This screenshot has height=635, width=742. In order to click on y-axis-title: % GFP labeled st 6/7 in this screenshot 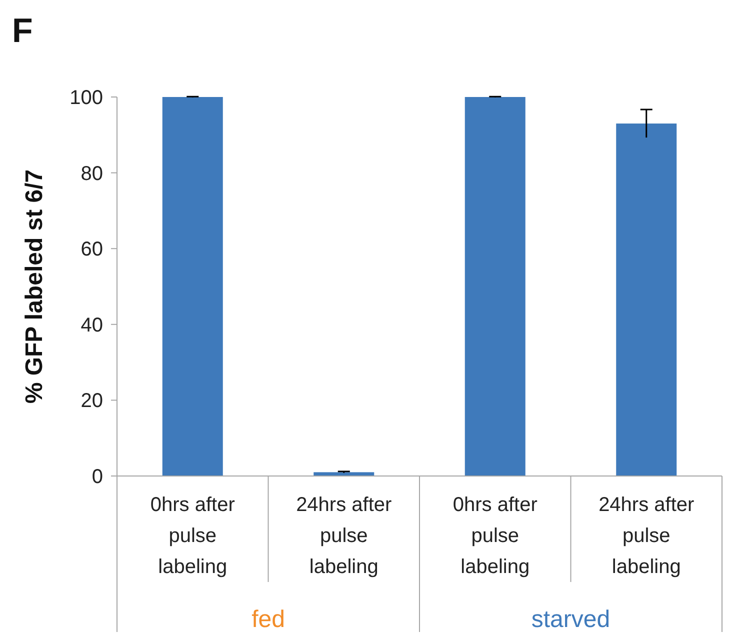, I will do `click(34, 286)`.